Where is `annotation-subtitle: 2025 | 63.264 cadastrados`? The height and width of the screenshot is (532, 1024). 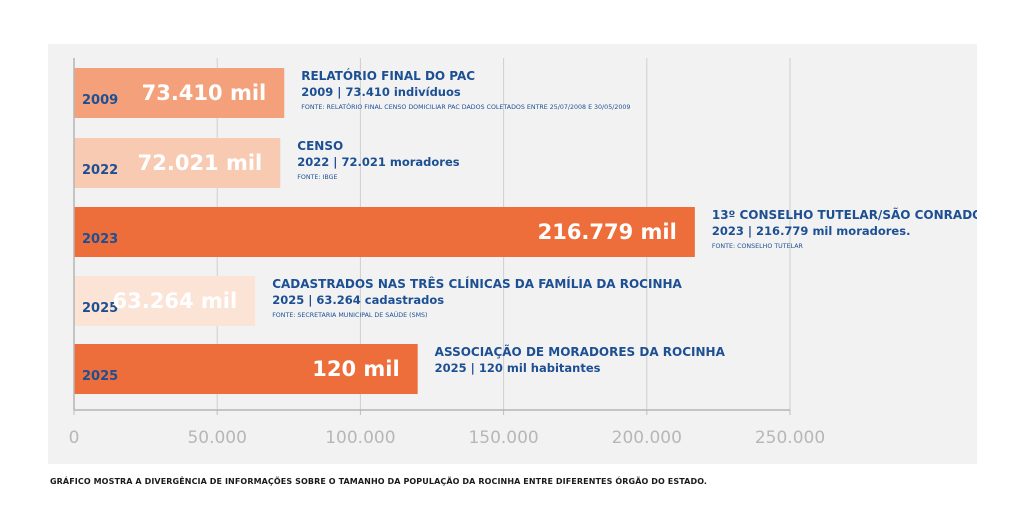 annotation-subtitle: 2025 | 63.264 cadastrados is located at coordinates (358, 300).